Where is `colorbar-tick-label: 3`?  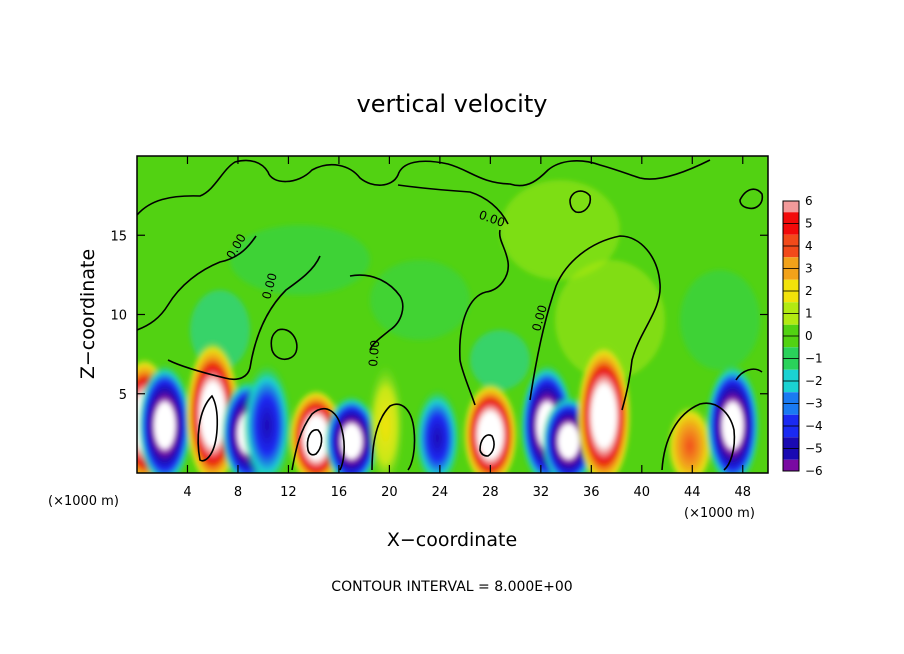 colorbar-tick-label: 3 is located at coordinates (809, 269).